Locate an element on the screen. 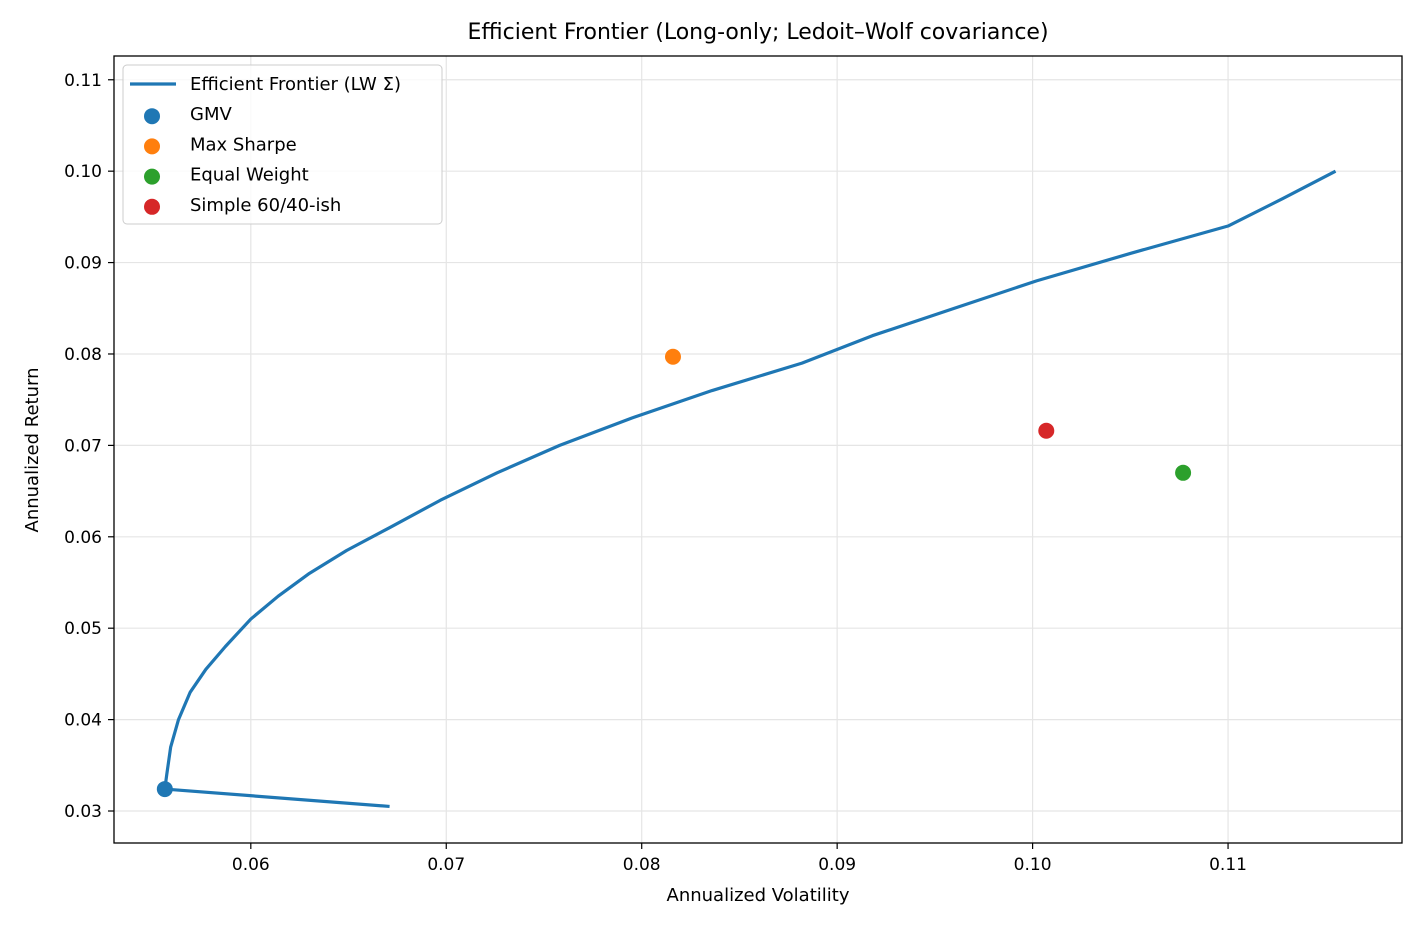  y-tick-label: 0.10 is located at coordinates (83, 172).